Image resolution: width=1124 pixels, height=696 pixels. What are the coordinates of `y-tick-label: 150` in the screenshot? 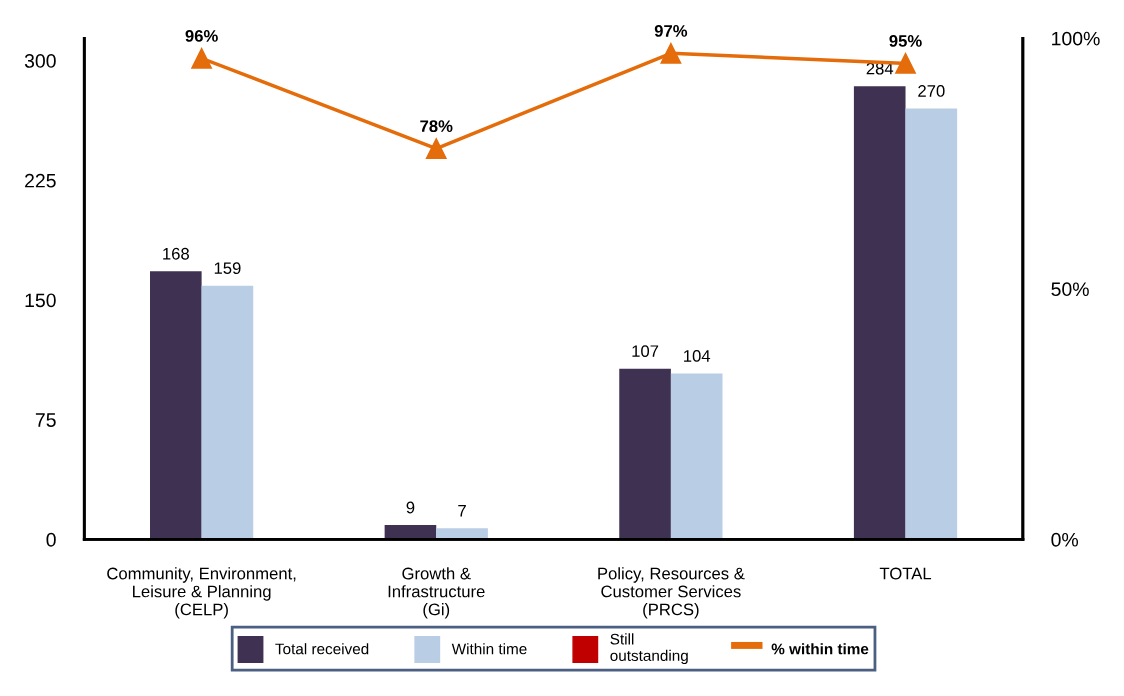 It's located at (40, 300).